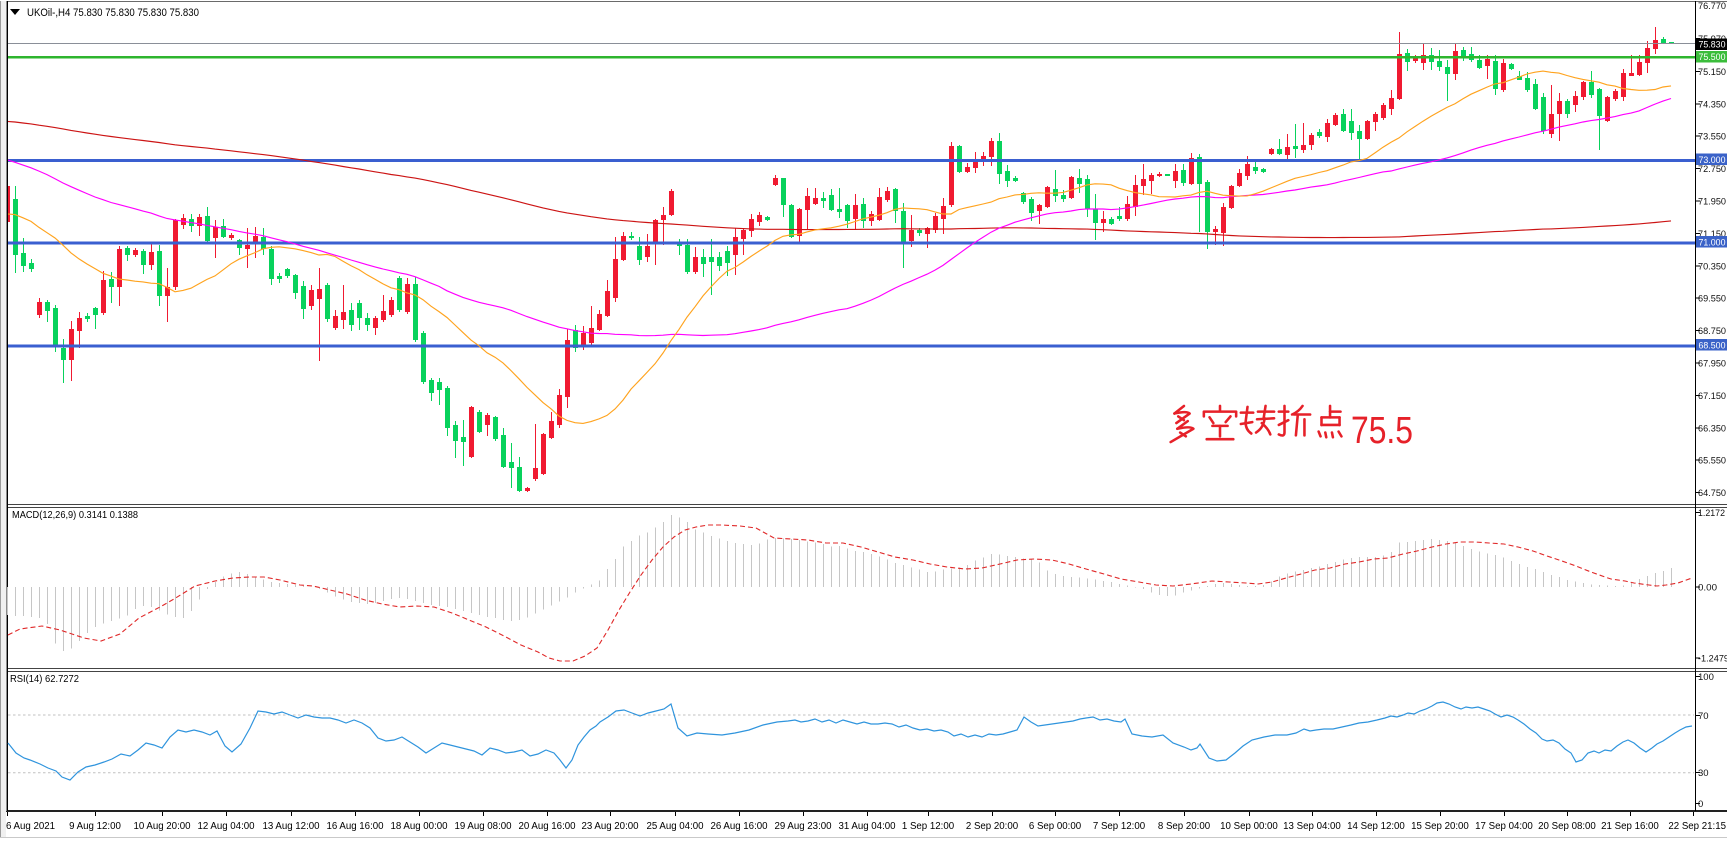  What do you see at coordinates (1712, 364) in the screenshot?
I see `svg-text: 67.950` at bounding box center [1712, 364].